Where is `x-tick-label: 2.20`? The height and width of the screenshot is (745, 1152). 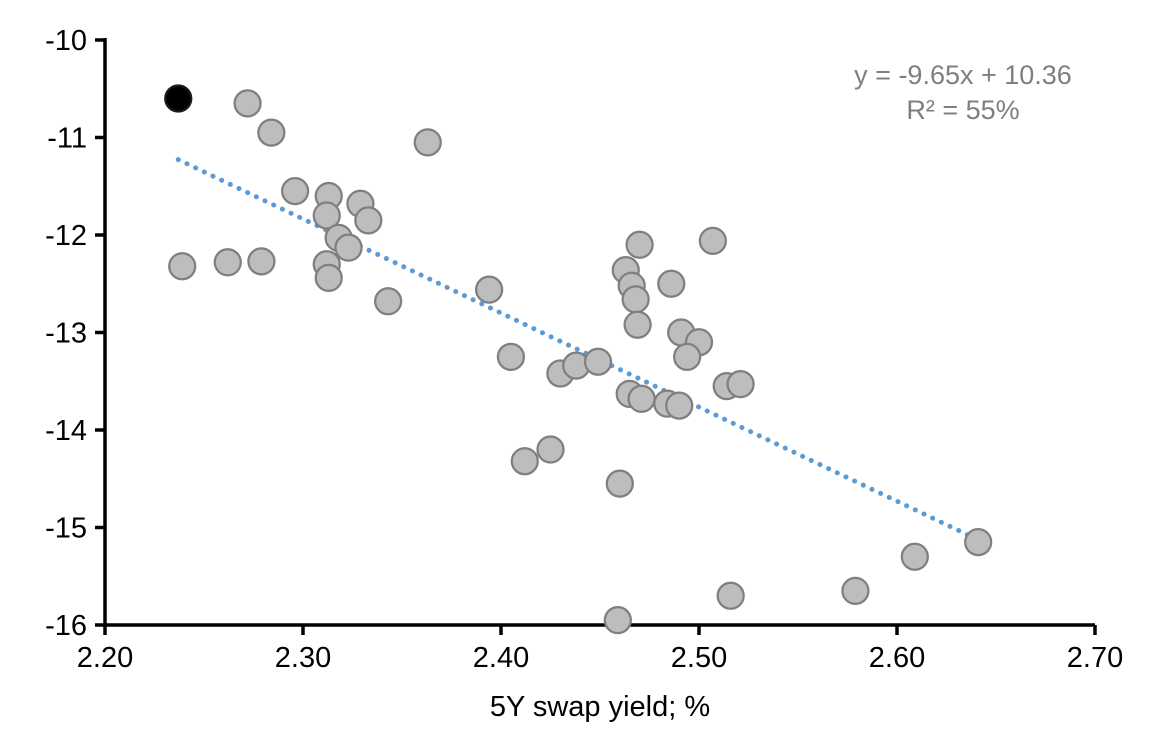 x-tick-label: 2.20 is located at coordinates (105, 658).